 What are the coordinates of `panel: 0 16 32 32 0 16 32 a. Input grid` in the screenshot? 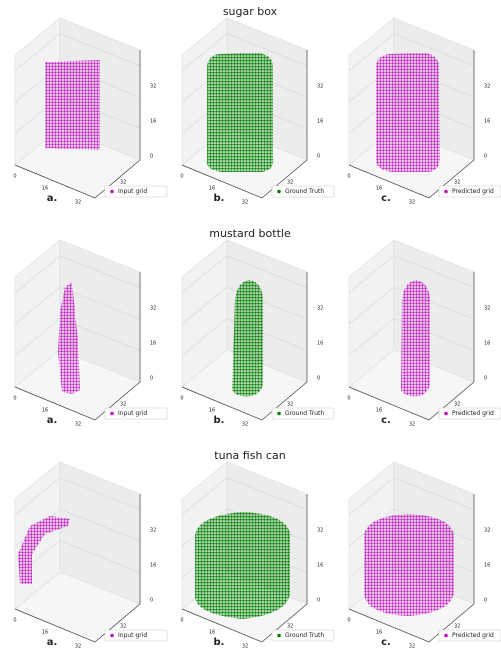 It's located at (90, 555).